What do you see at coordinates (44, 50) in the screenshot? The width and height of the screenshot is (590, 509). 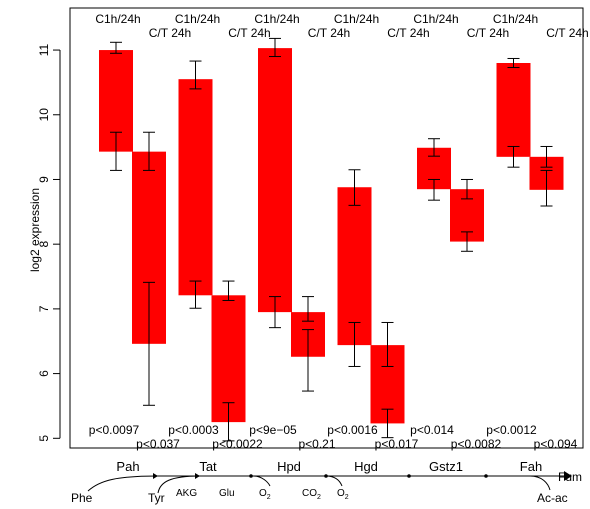 I see `y-tick-label: 11` at bounding box center [44, 50].